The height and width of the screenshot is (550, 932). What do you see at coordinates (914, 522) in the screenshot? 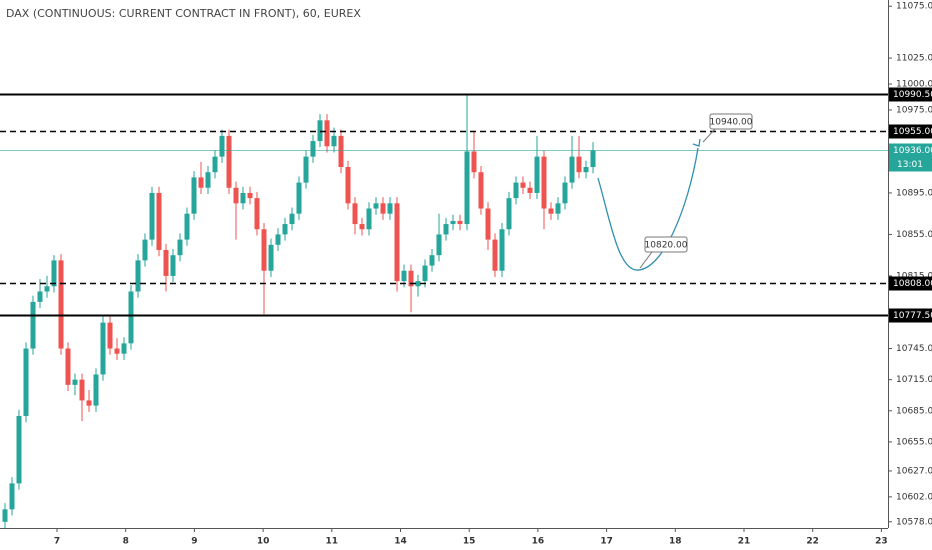
I see `y-tick-label: 10578.00` at bounding box center [914, 522].